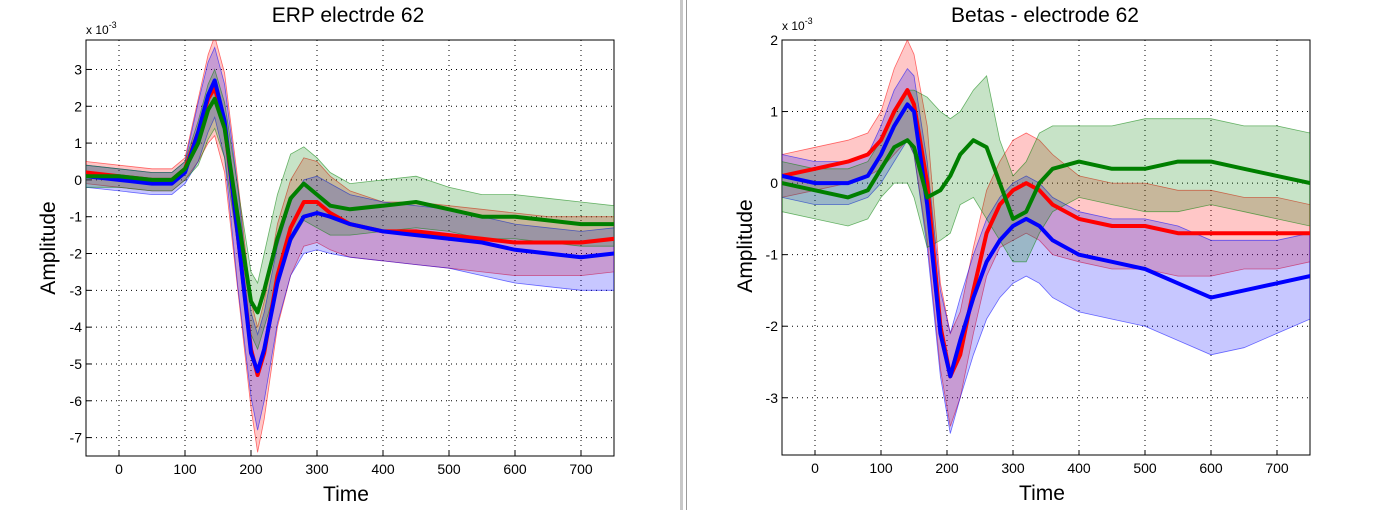 This screenshot has height=510, width=1378. I want to click on erp-y-axis-label: Amplitude, so click(48, 247).